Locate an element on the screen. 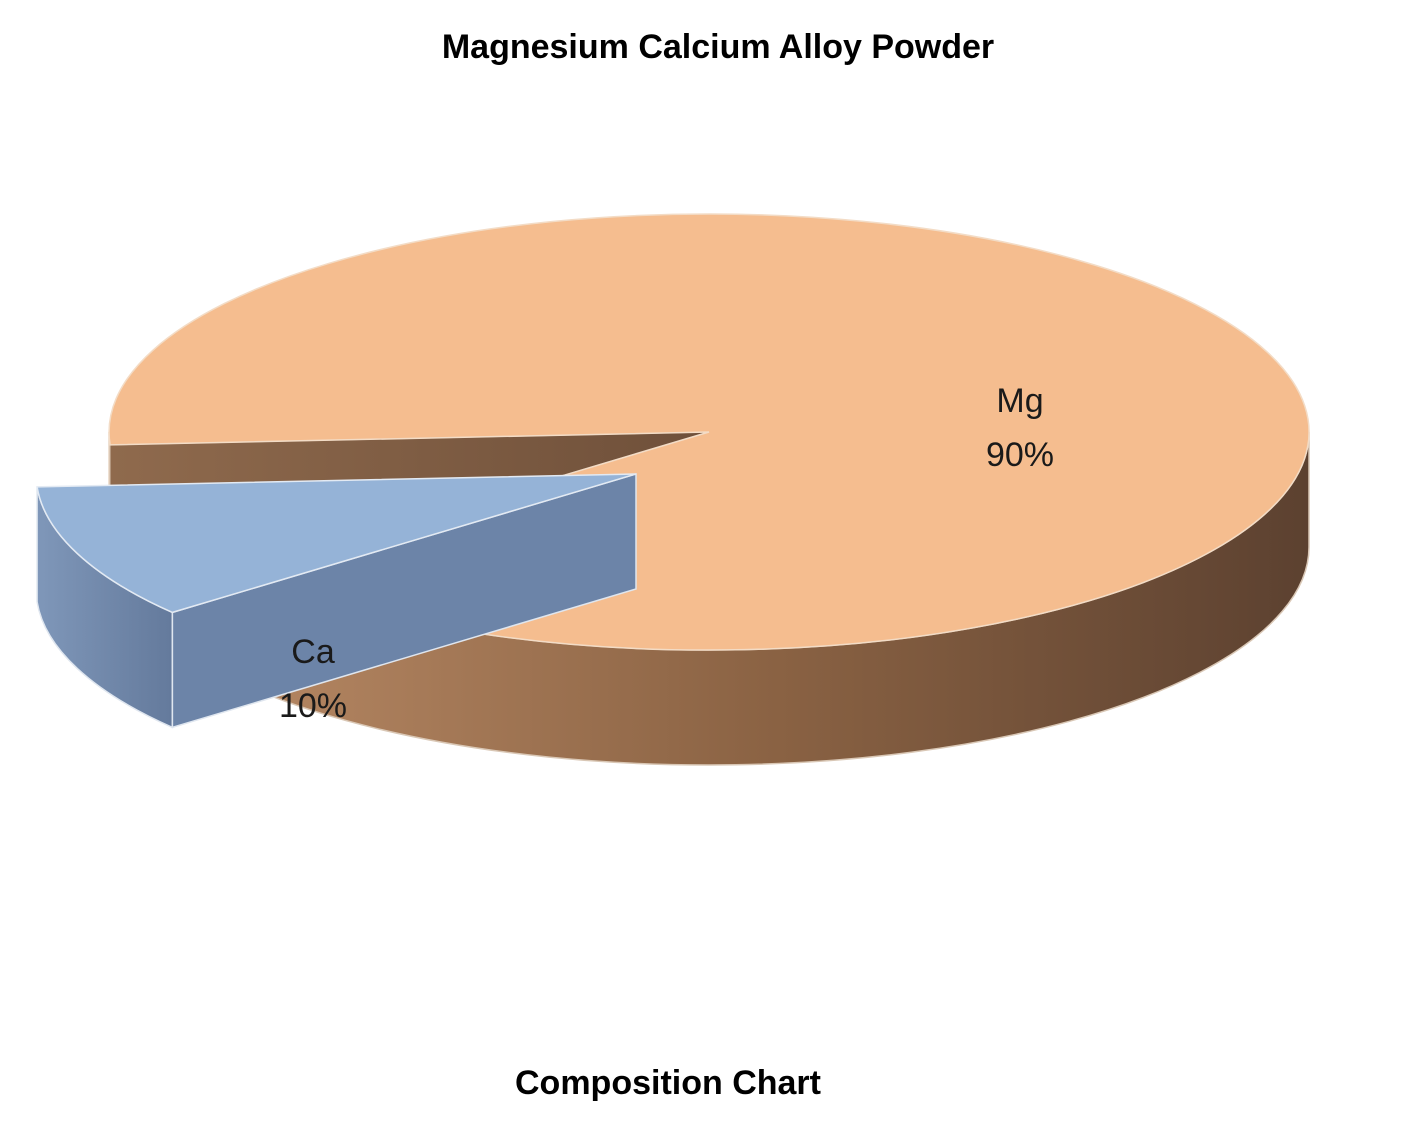 The image size is (1404, 1124). pie-slice-ca is located at coordinates (336, 543).